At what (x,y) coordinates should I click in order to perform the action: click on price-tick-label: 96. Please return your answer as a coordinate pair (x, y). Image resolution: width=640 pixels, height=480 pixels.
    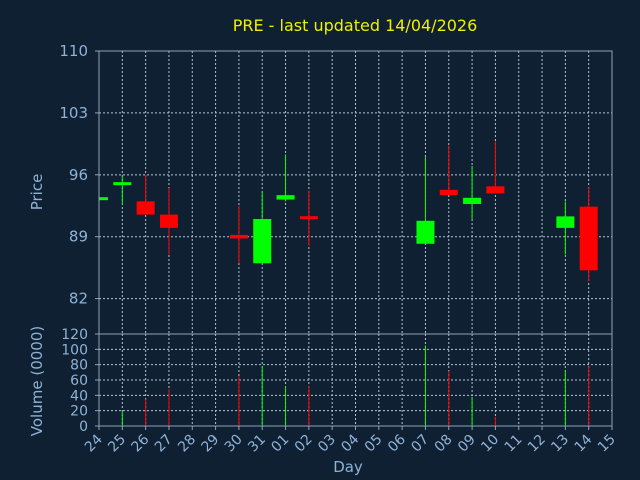
    Looking at the image, I should click on (78, 175).